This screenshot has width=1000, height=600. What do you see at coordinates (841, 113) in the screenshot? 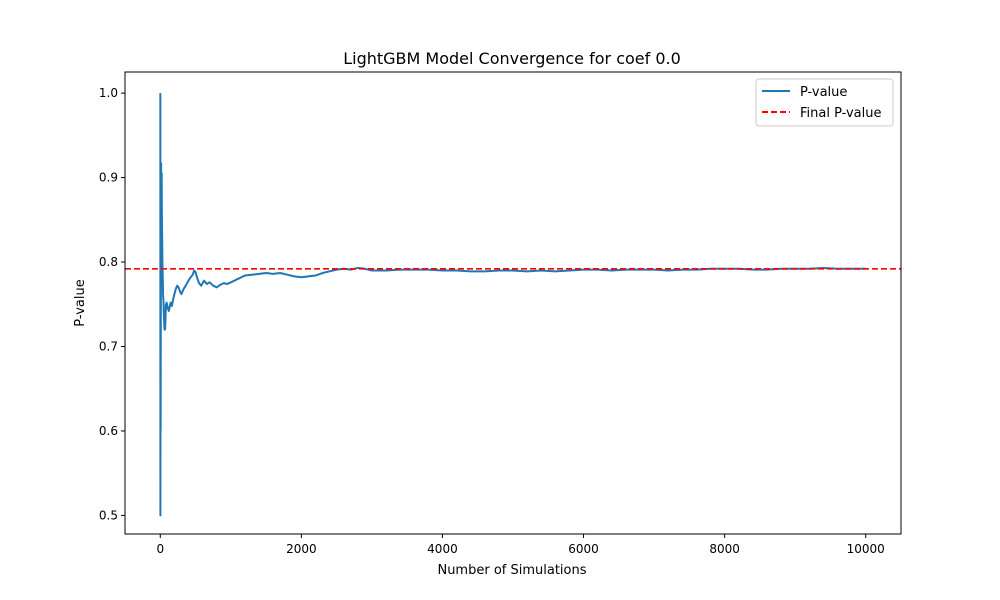
I see `legend-label-final-p-value: Final P-value` at bounding box center [841, 113].